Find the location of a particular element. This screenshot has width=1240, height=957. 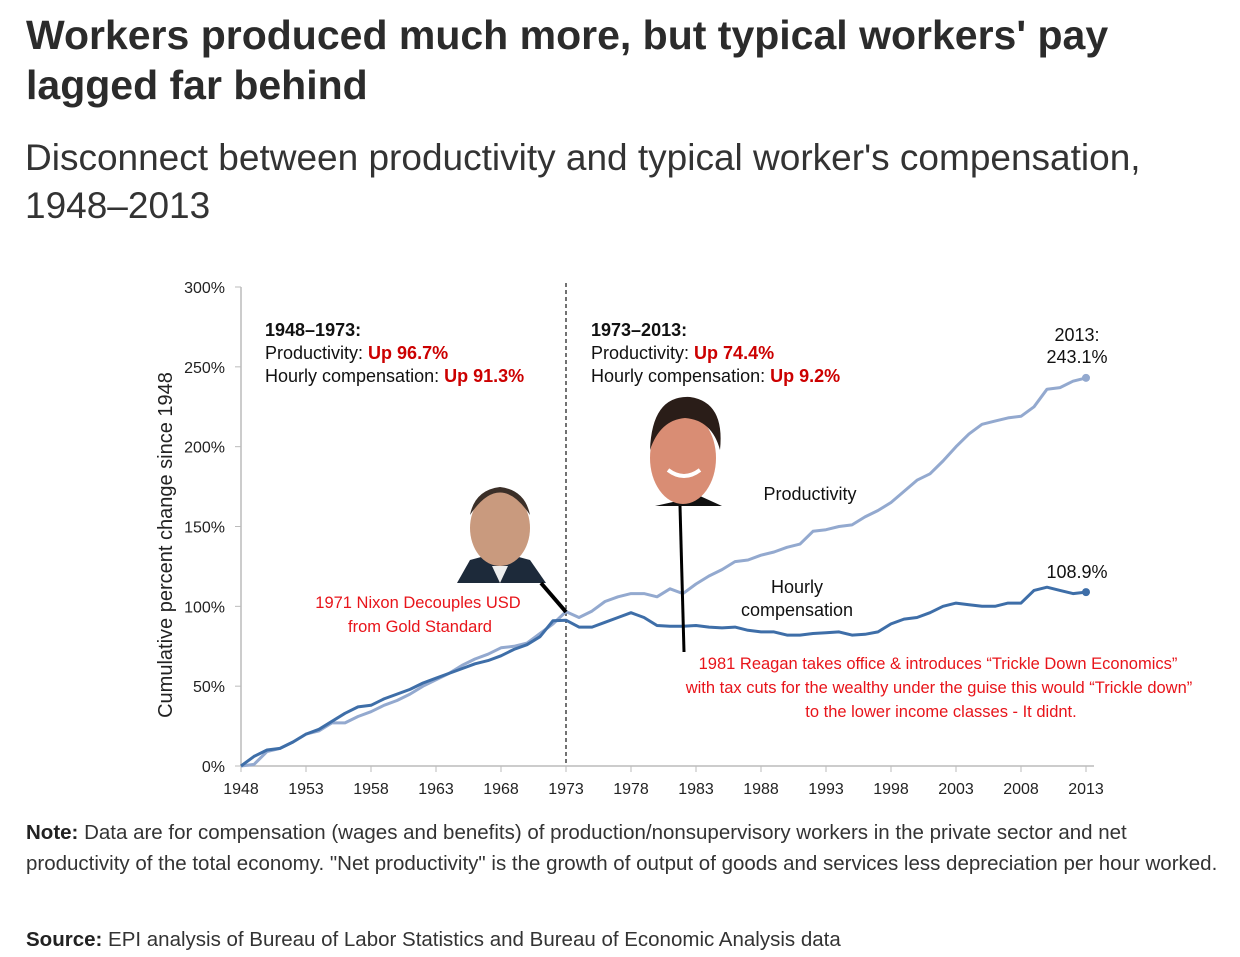

nixon-portrait is located at coordinates (501, 530).